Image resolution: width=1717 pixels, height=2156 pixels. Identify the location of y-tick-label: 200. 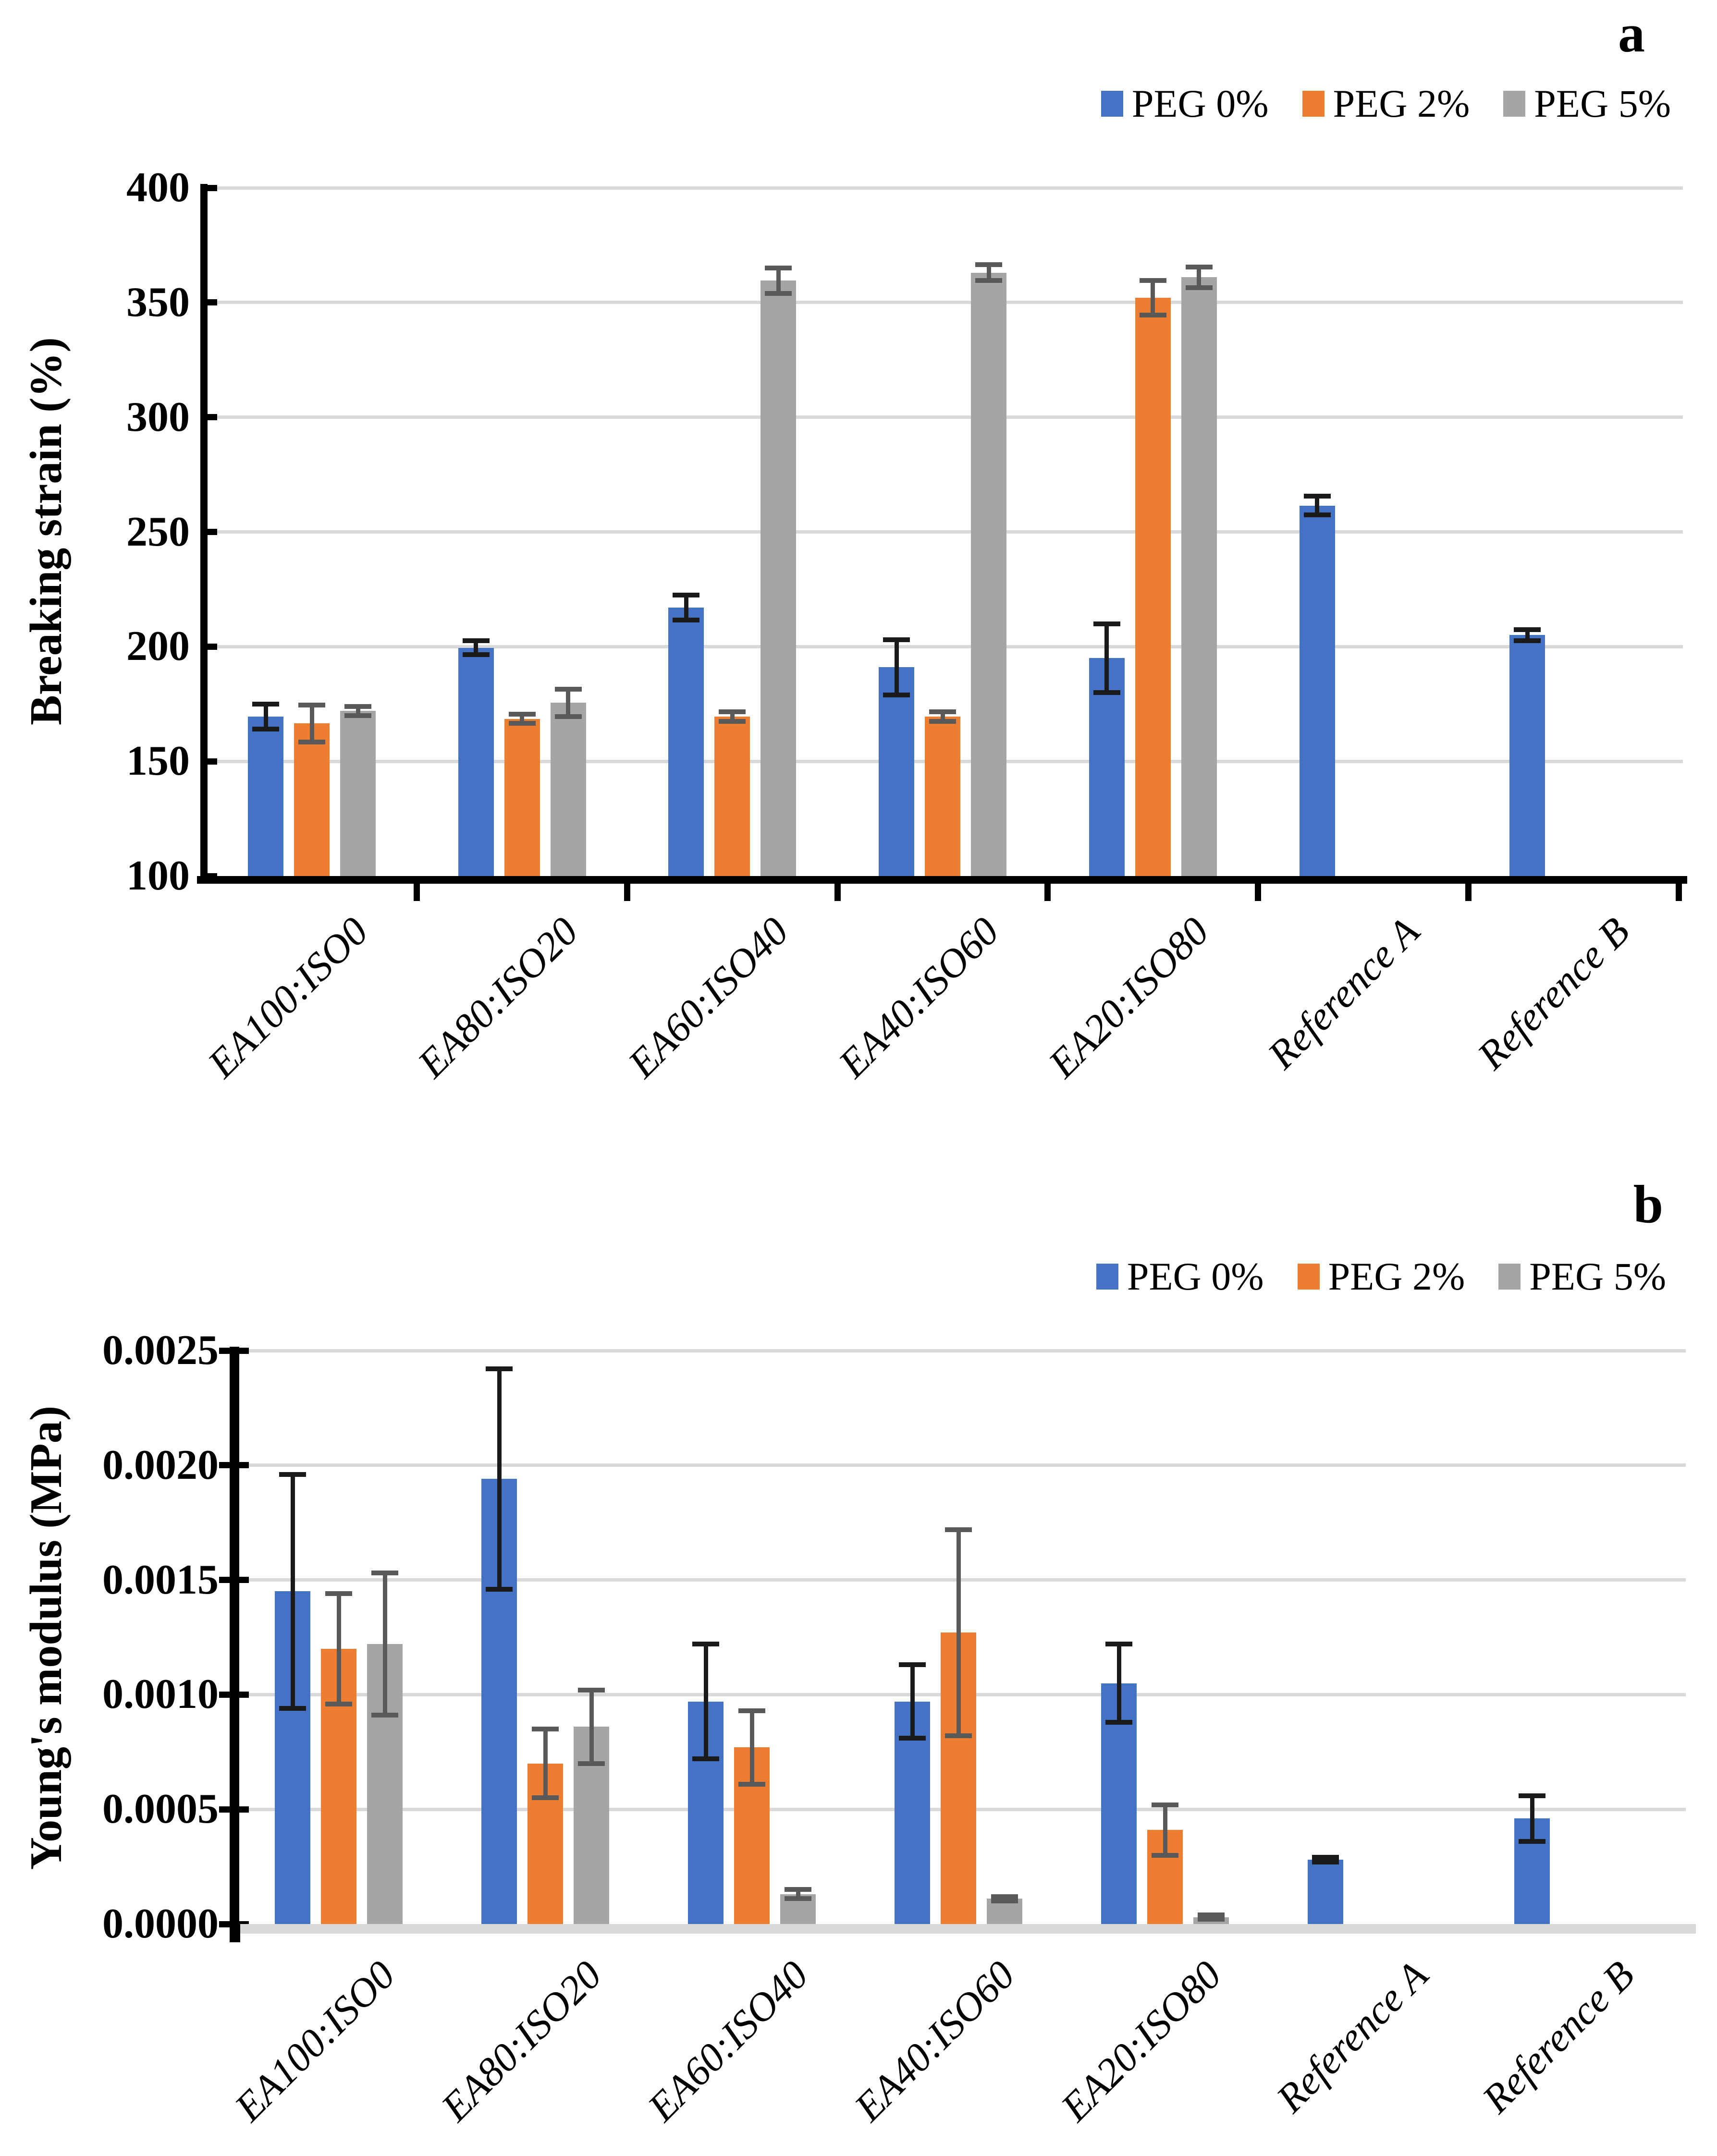
(158, 646).